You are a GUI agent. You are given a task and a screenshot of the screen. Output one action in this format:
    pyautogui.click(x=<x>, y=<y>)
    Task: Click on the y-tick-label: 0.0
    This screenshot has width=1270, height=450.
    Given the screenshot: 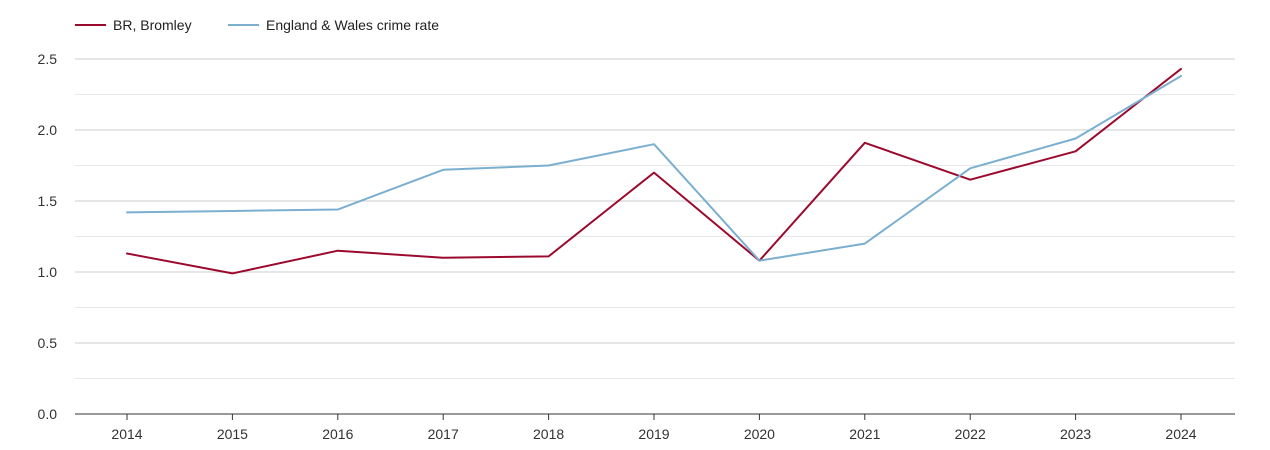 What is the action you would take?
    pyautogui.click(x=48, y=414)
    